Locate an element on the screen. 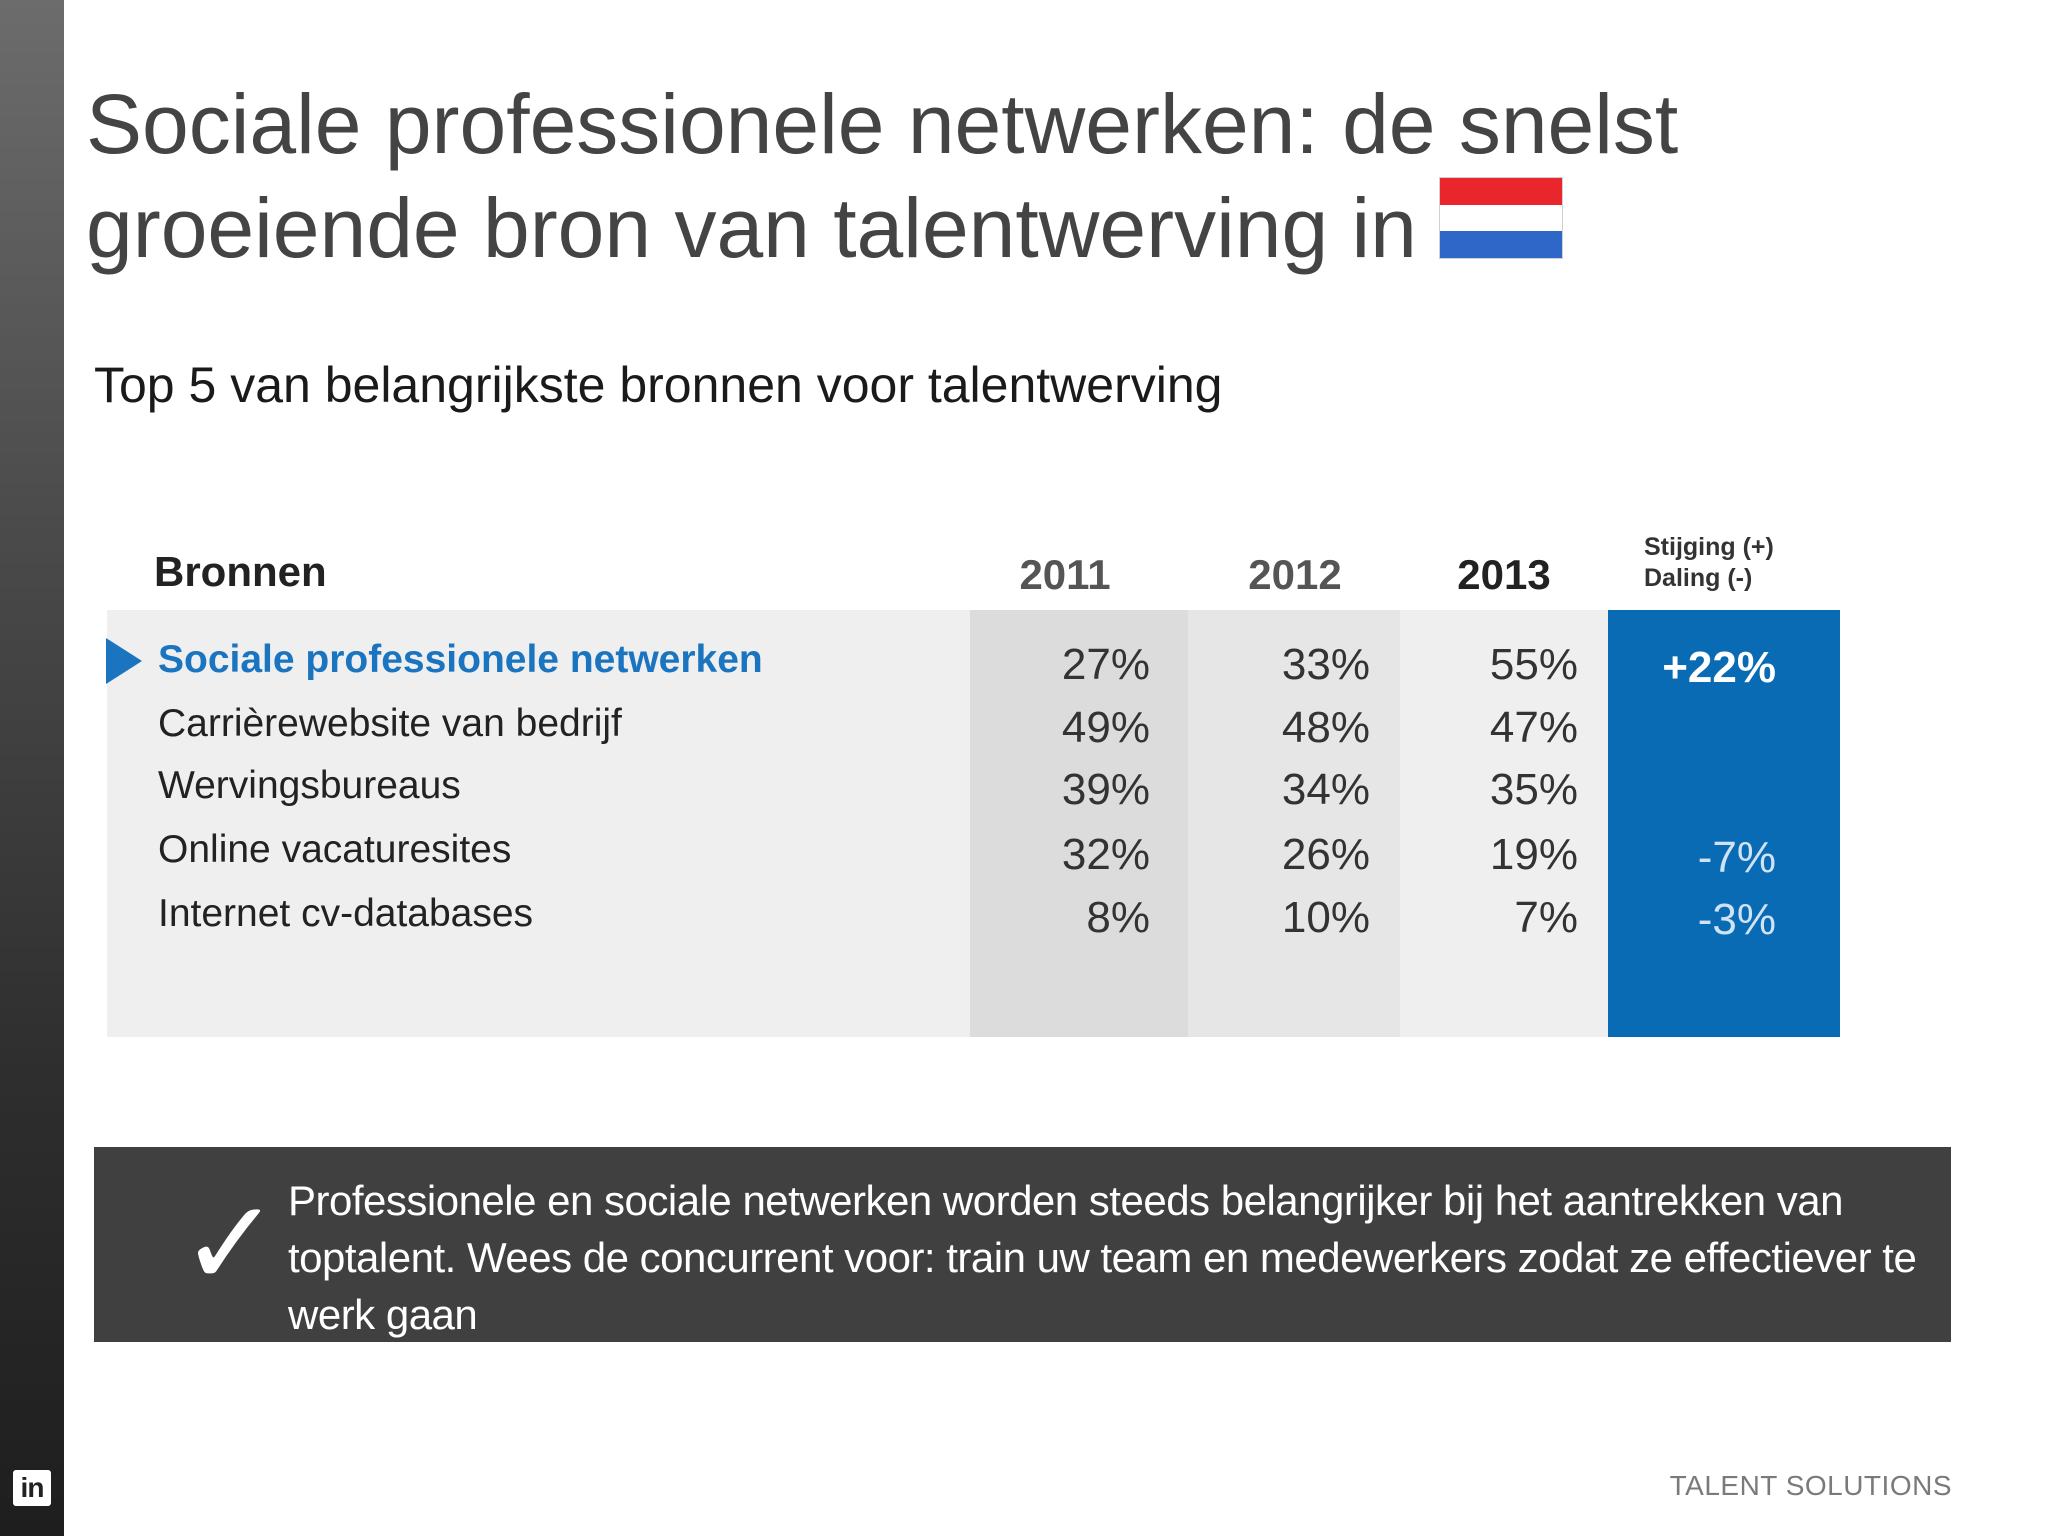 The height and width of the screenshot is (1536, 2048). cell-2011: 39% is located at coordinates (1105, 789).